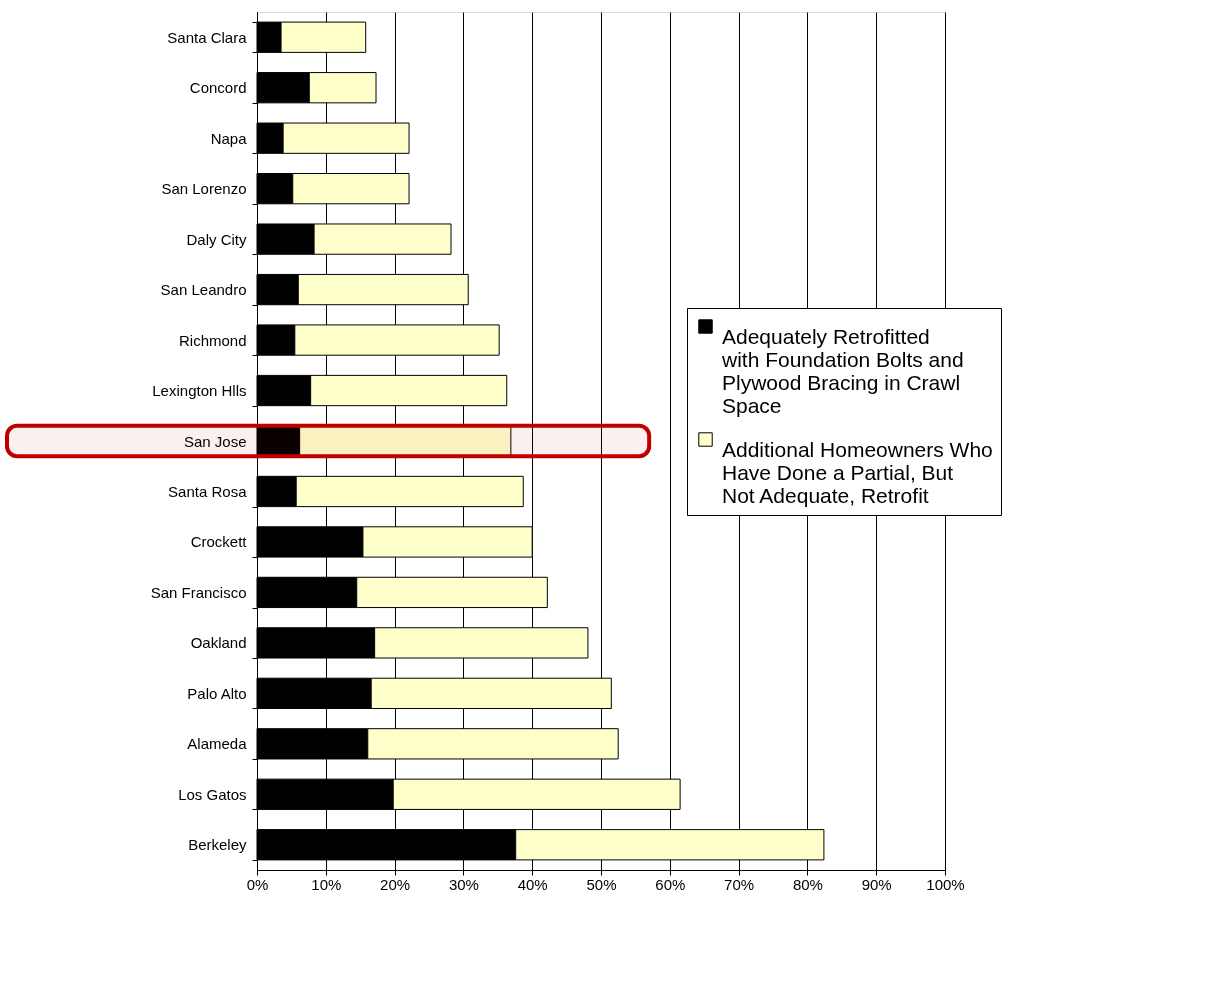  What do you see at coordinates (326, 884) in the screenshot?
I see `x-tick-label: 10%` at bounding box center [326, 884].